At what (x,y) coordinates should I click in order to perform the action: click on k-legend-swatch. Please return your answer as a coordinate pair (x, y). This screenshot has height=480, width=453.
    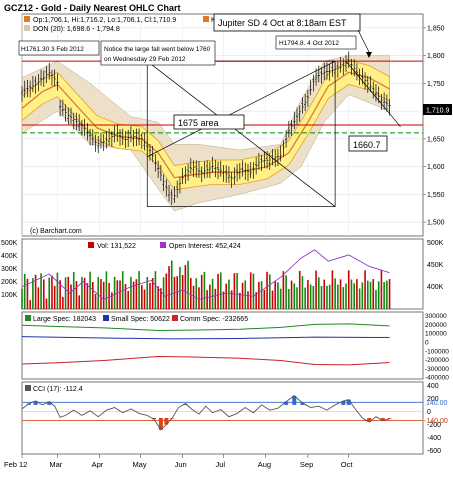
    Looking at the image, I should click on (206, 19).